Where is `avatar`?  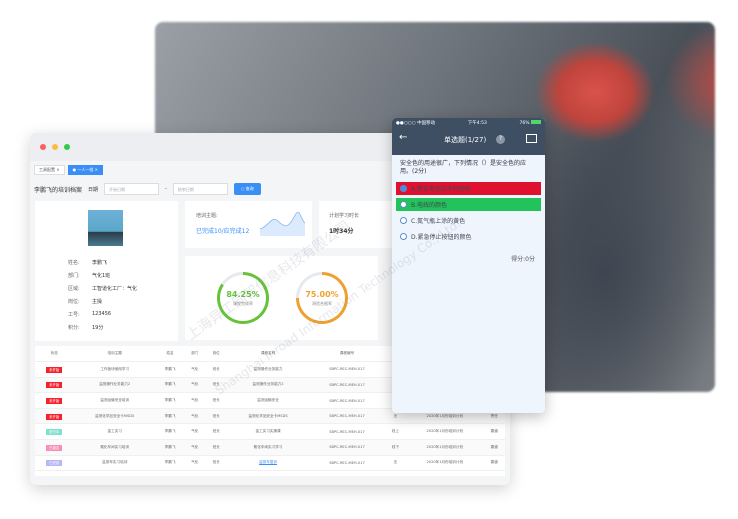
avatar is located at coordinates (105, 228).